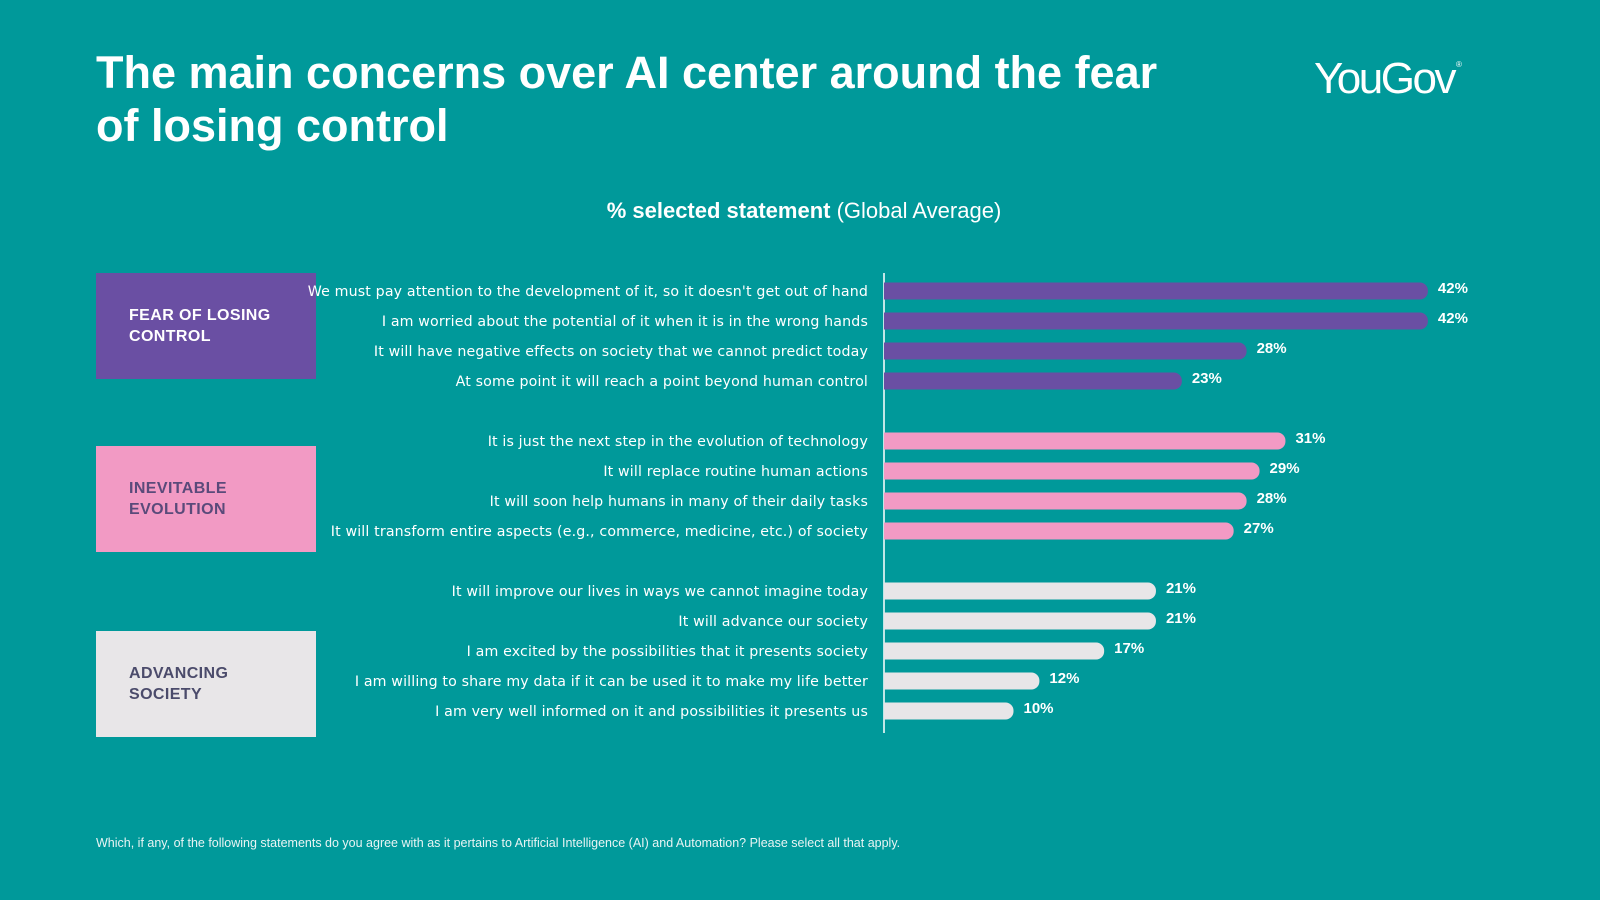 Image resolution: width=1600 pixels, height=900 pixels. I want to click on category-inevitable-evolution: INEVITABLE EVOLUTION, so click(206, 499).